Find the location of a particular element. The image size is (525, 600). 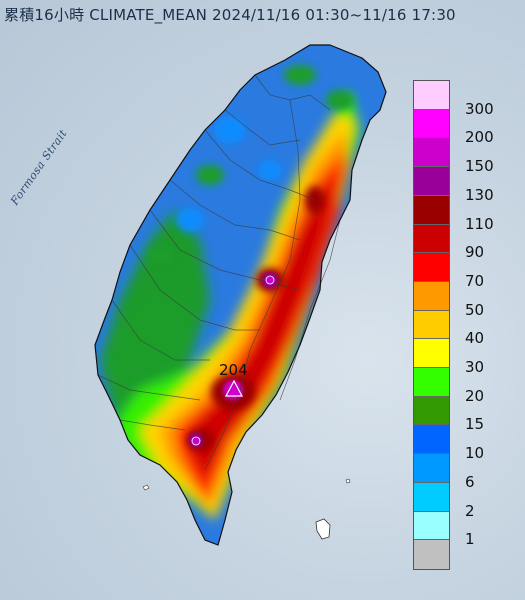

legend-label: 10 is located at coordinates (475, 453).